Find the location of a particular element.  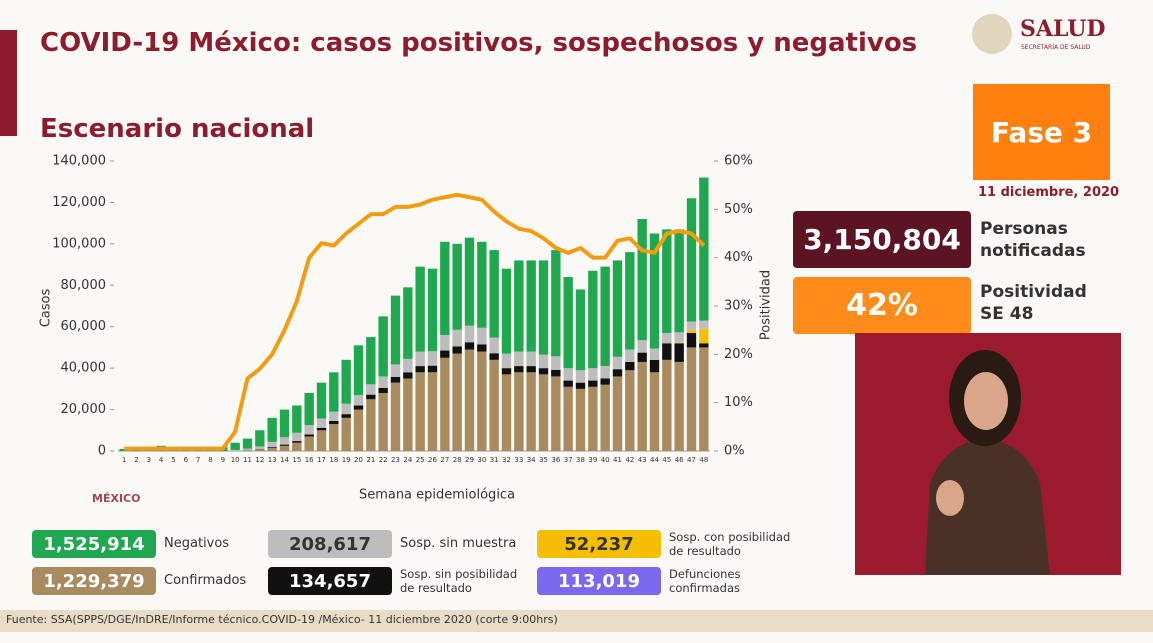

subtitle: Escenario nacional is located at coordinates (177, 129).